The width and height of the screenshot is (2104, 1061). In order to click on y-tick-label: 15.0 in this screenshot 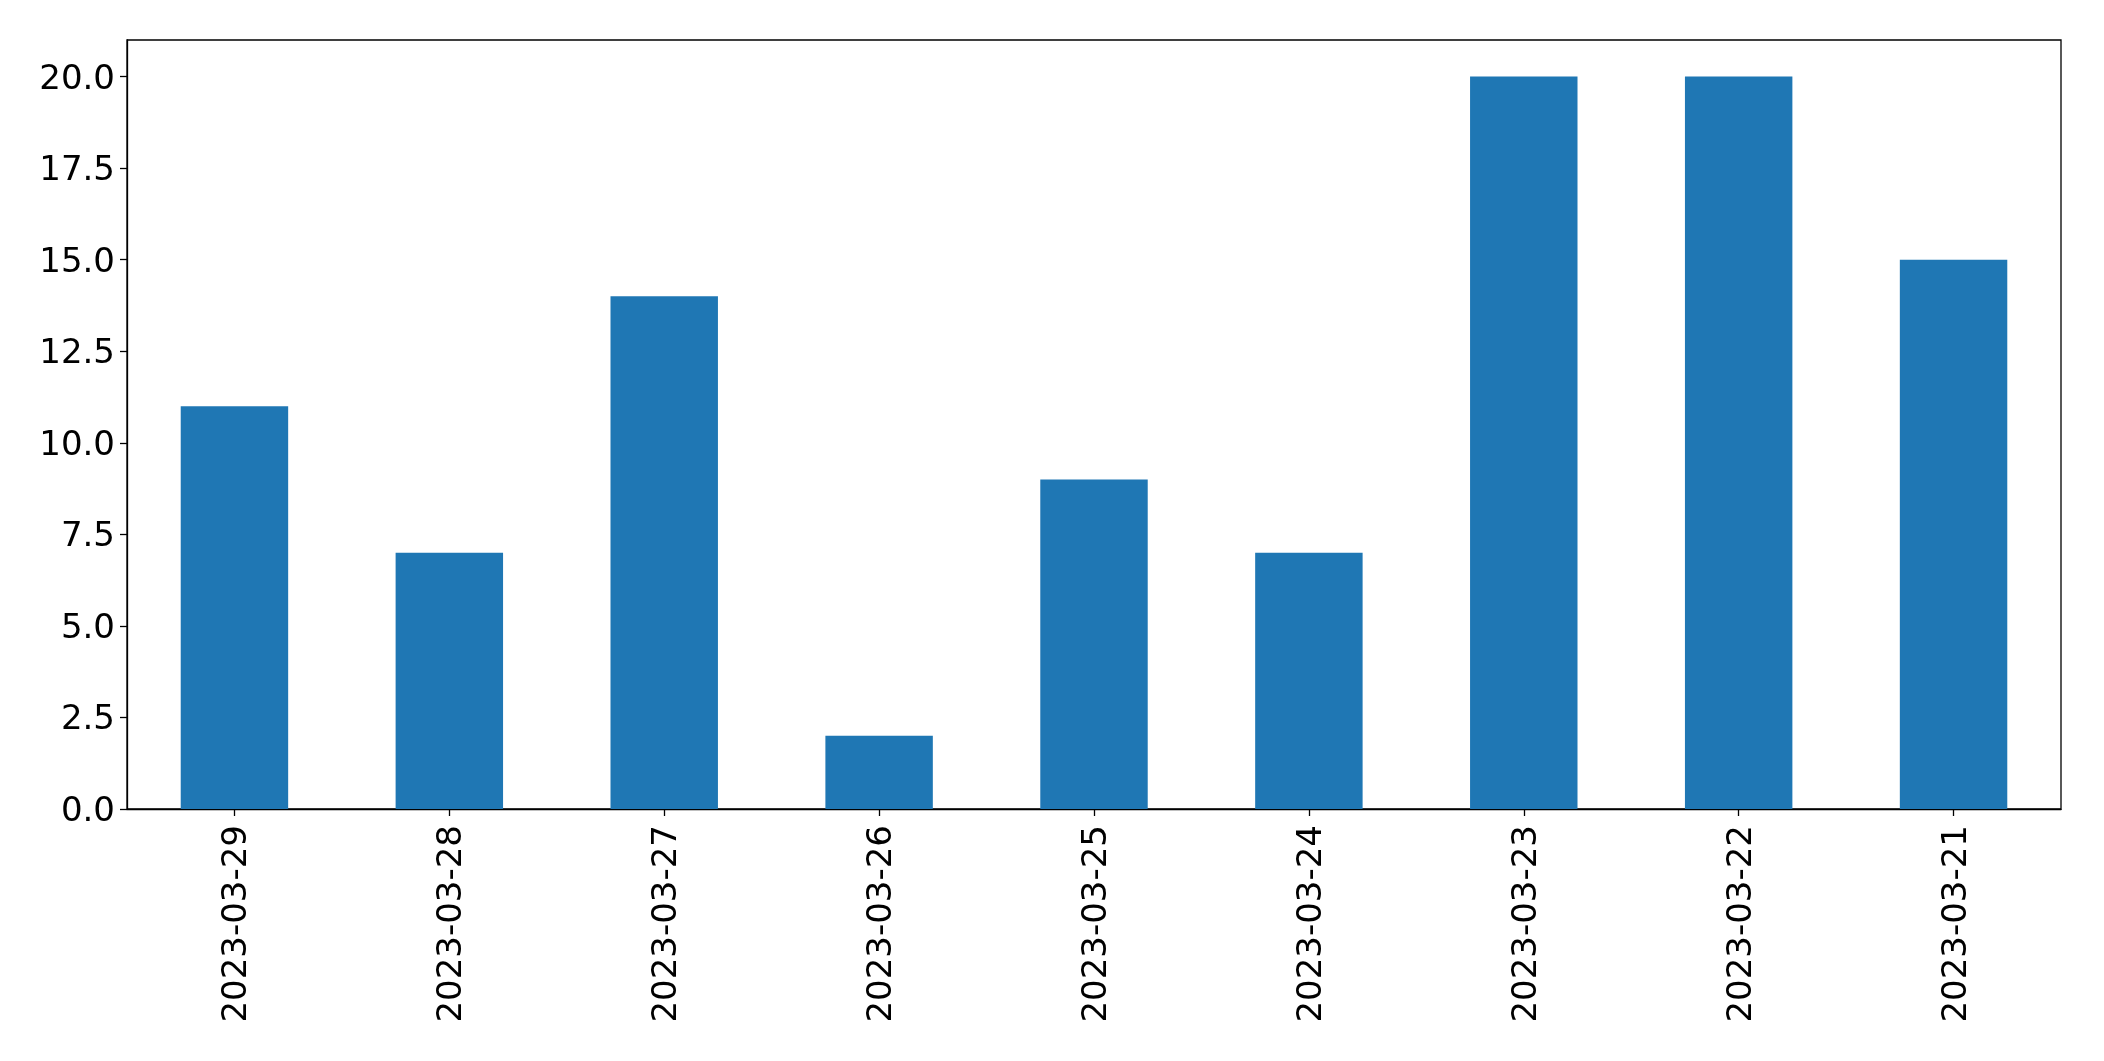, I will do `click(77, 259)`.